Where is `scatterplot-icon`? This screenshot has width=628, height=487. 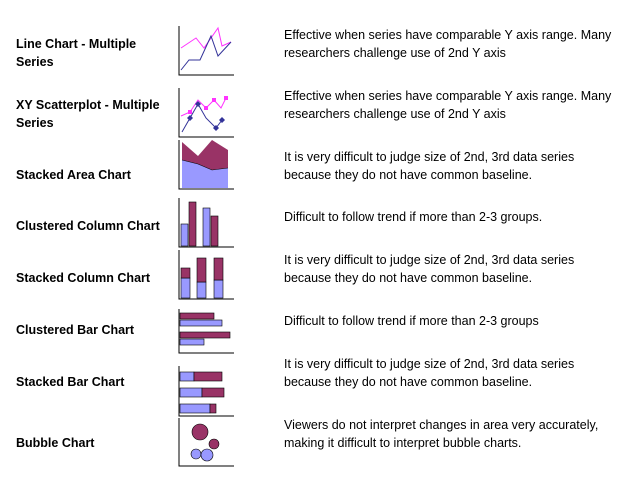 scatterplot-icon is located at coordinates (206, 114).